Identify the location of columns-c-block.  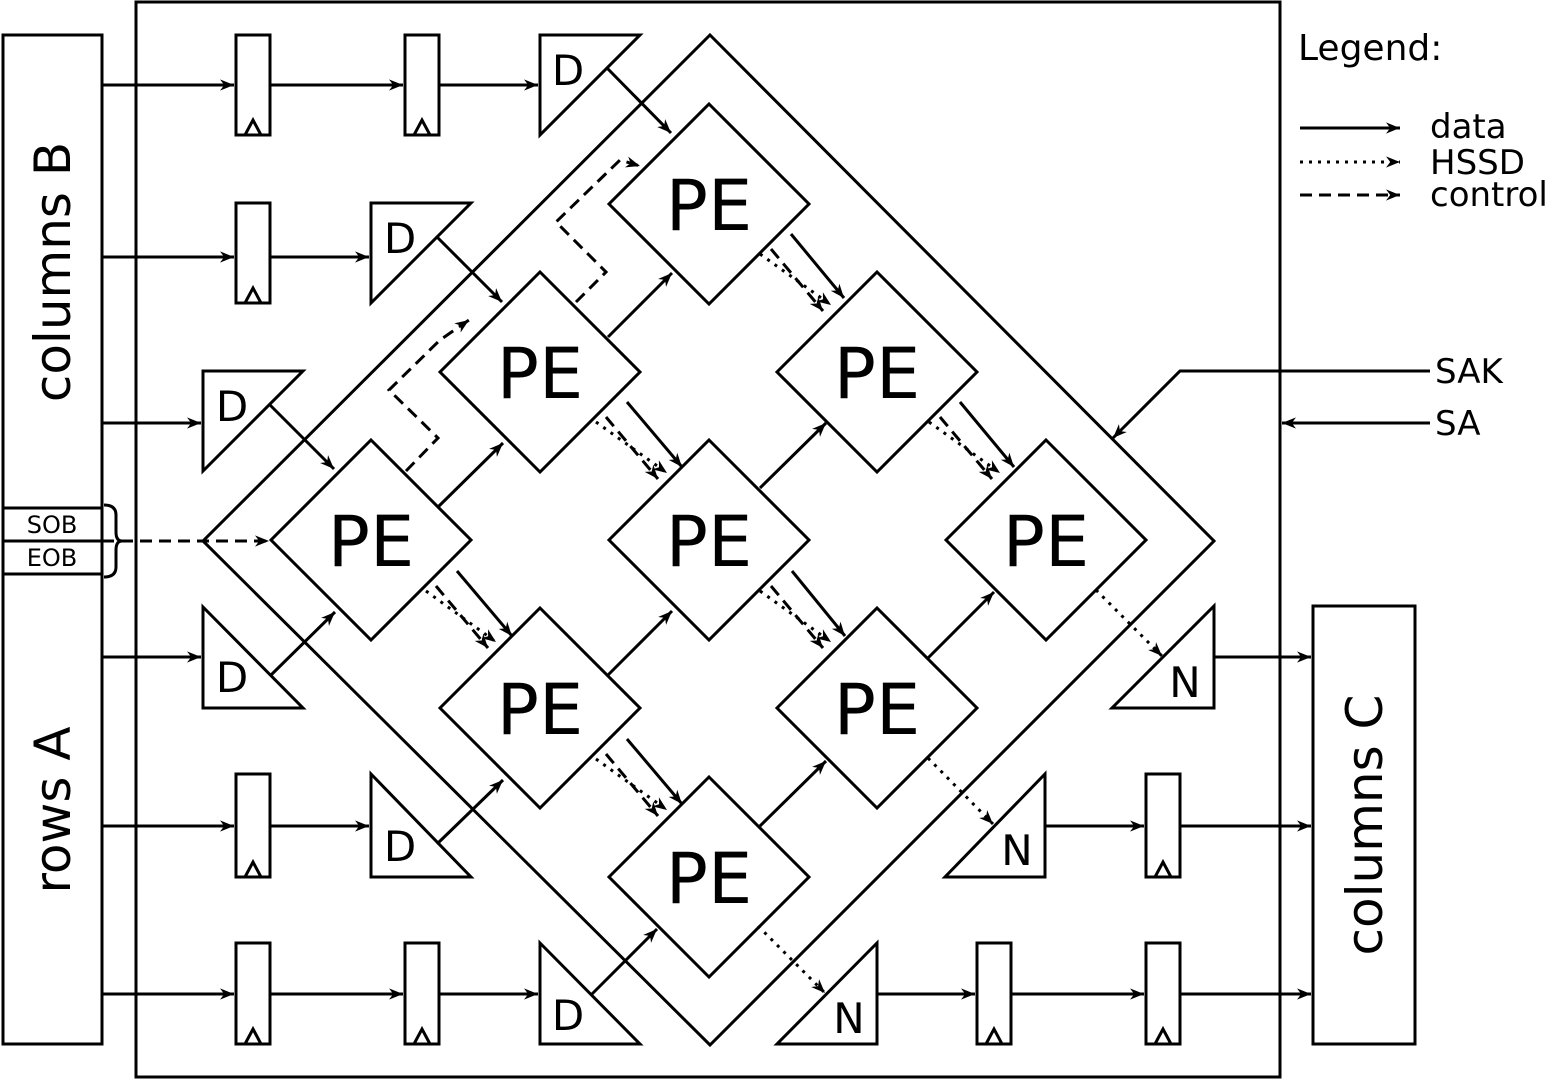
(1364, 825).